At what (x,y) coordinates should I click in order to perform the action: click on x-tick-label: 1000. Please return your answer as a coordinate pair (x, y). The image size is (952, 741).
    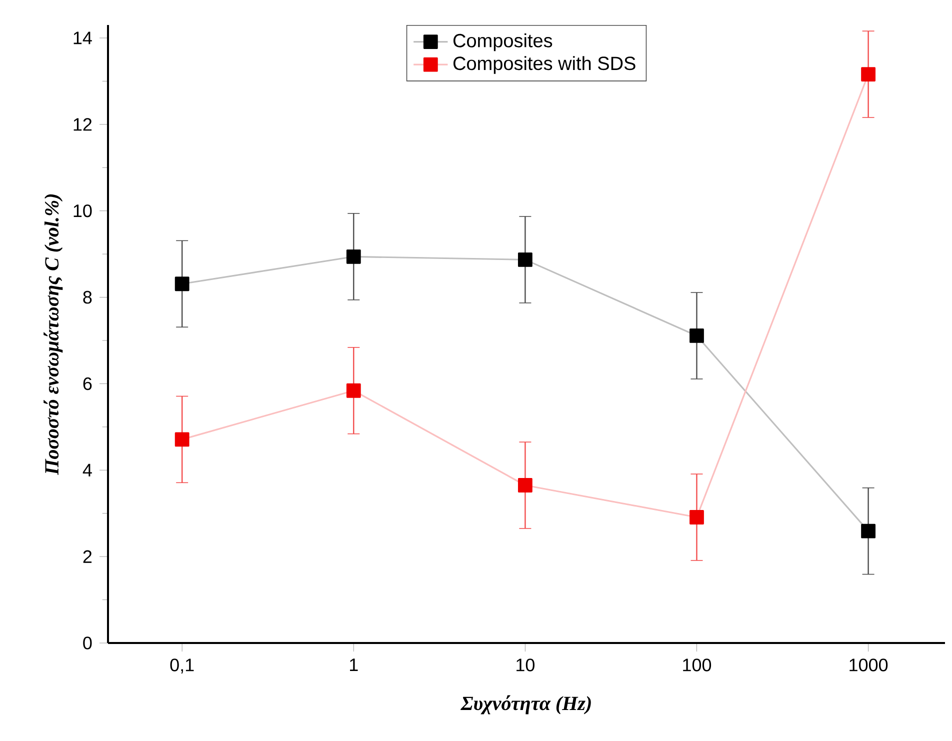
    Looking at the image, I should click on (869, 665).